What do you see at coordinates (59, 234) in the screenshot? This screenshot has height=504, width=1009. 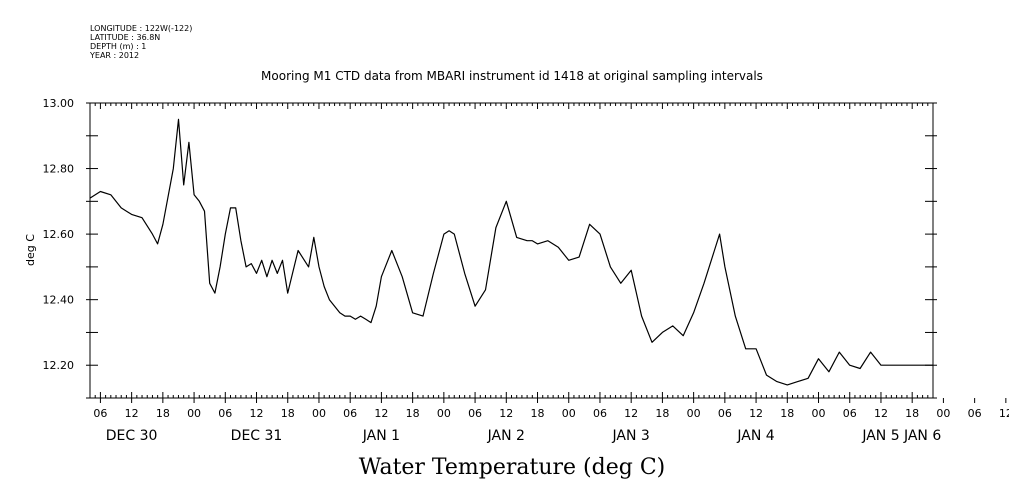 I see `y-tick-label: 12.60` at bounding box center [59, 234].